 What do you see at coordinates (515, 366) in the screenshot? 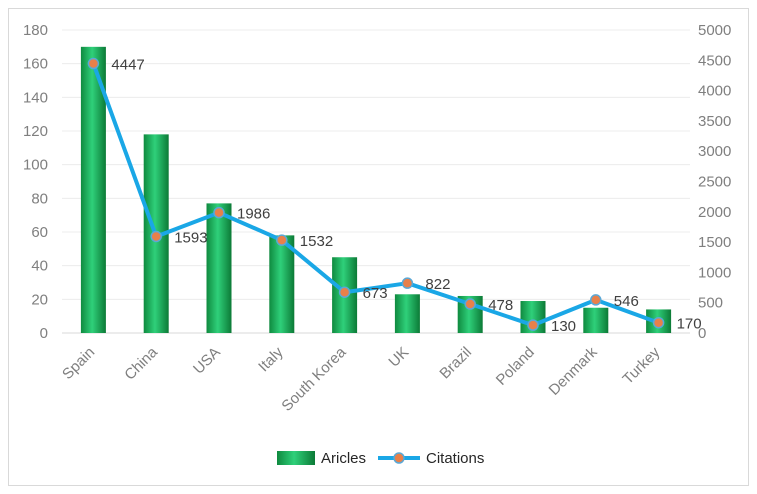
I see `category-label: Poland` at bounding box center [515, 366].